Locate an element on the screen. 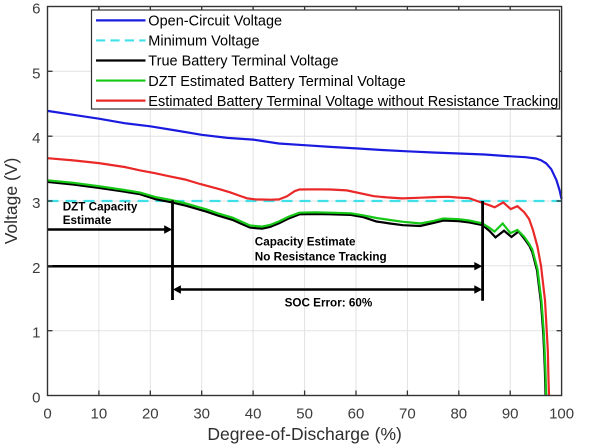 The width and height of the screenshot is (600, 447). svg-text: 4 is located at coordinates (36, 138).